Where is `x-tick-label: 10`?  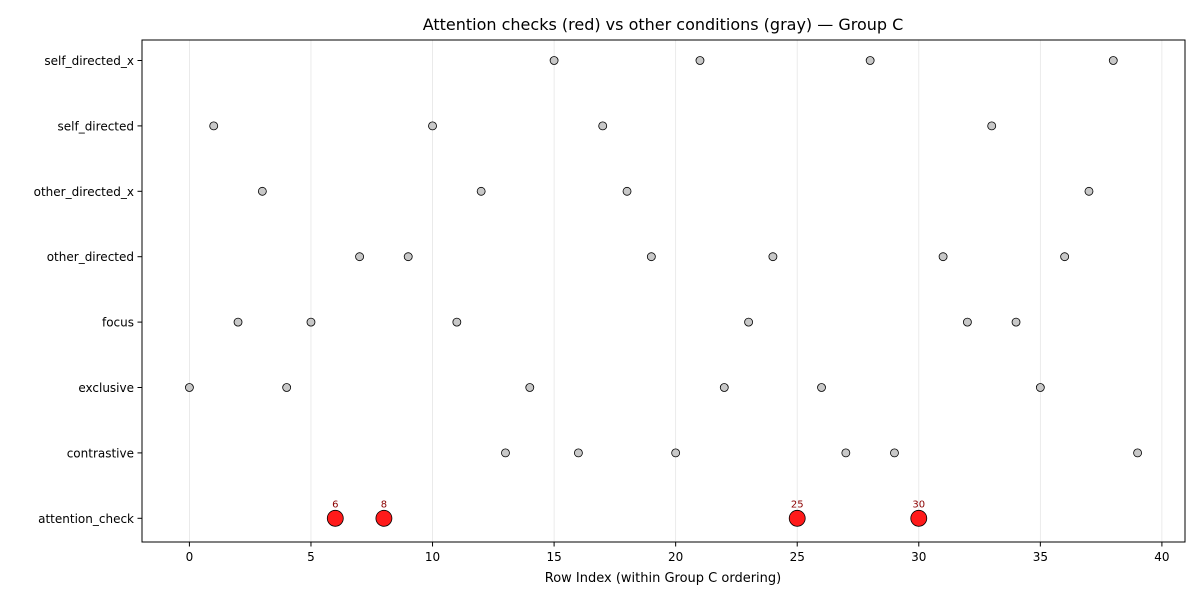 x-tick-label: 10 is located at coordinates (432, 557).